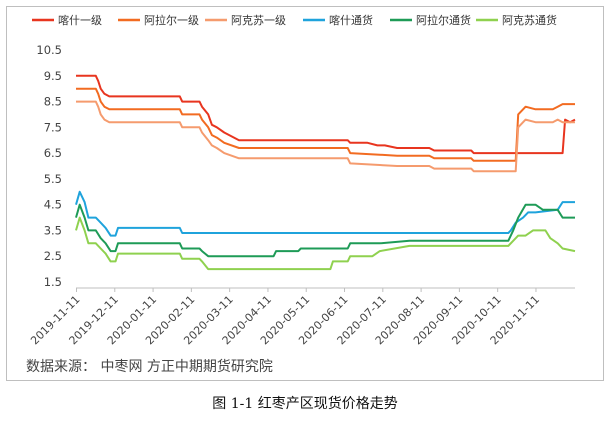  I want to click on legend-item: 喀什一级, so click(67, 20).